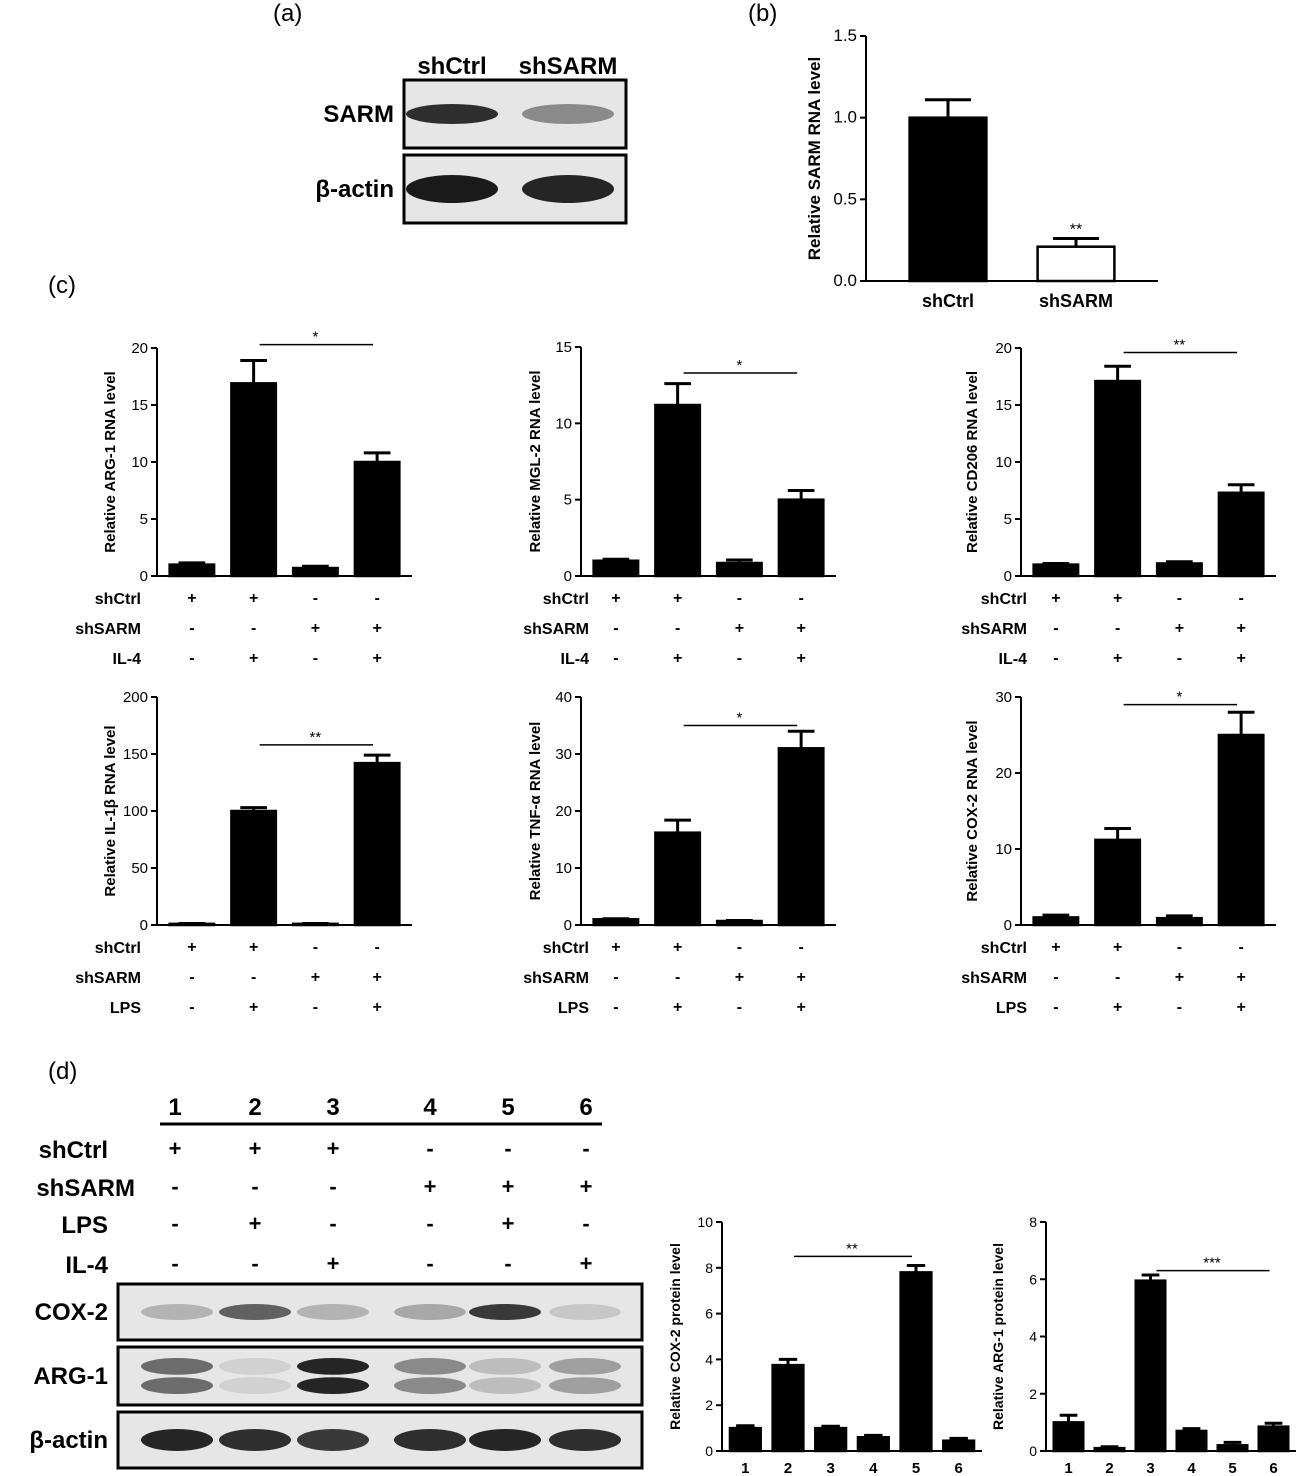  I want to click on y-axis-label: Relative COX-2 RNA level, so click(972, 810).